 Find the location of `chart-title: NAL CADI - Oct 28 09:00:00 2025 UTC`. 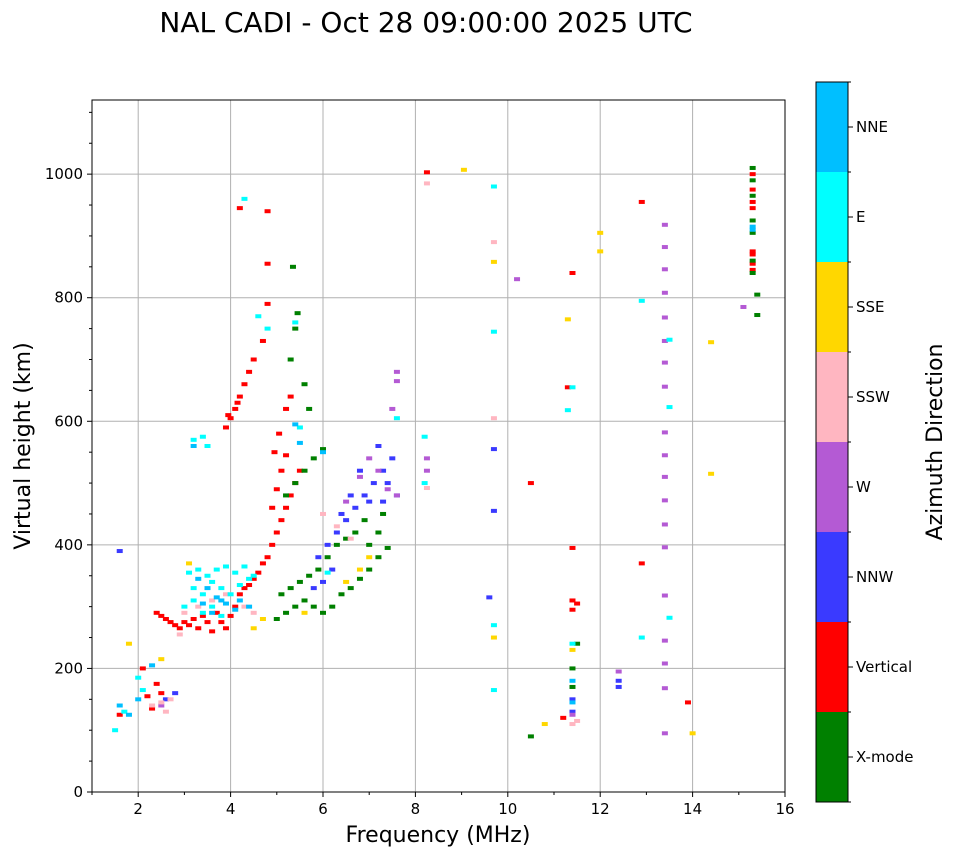

chart-title: NAL CADI - Oct 28 09:00:00 2025 UTC is located at coordinates (425, 22).